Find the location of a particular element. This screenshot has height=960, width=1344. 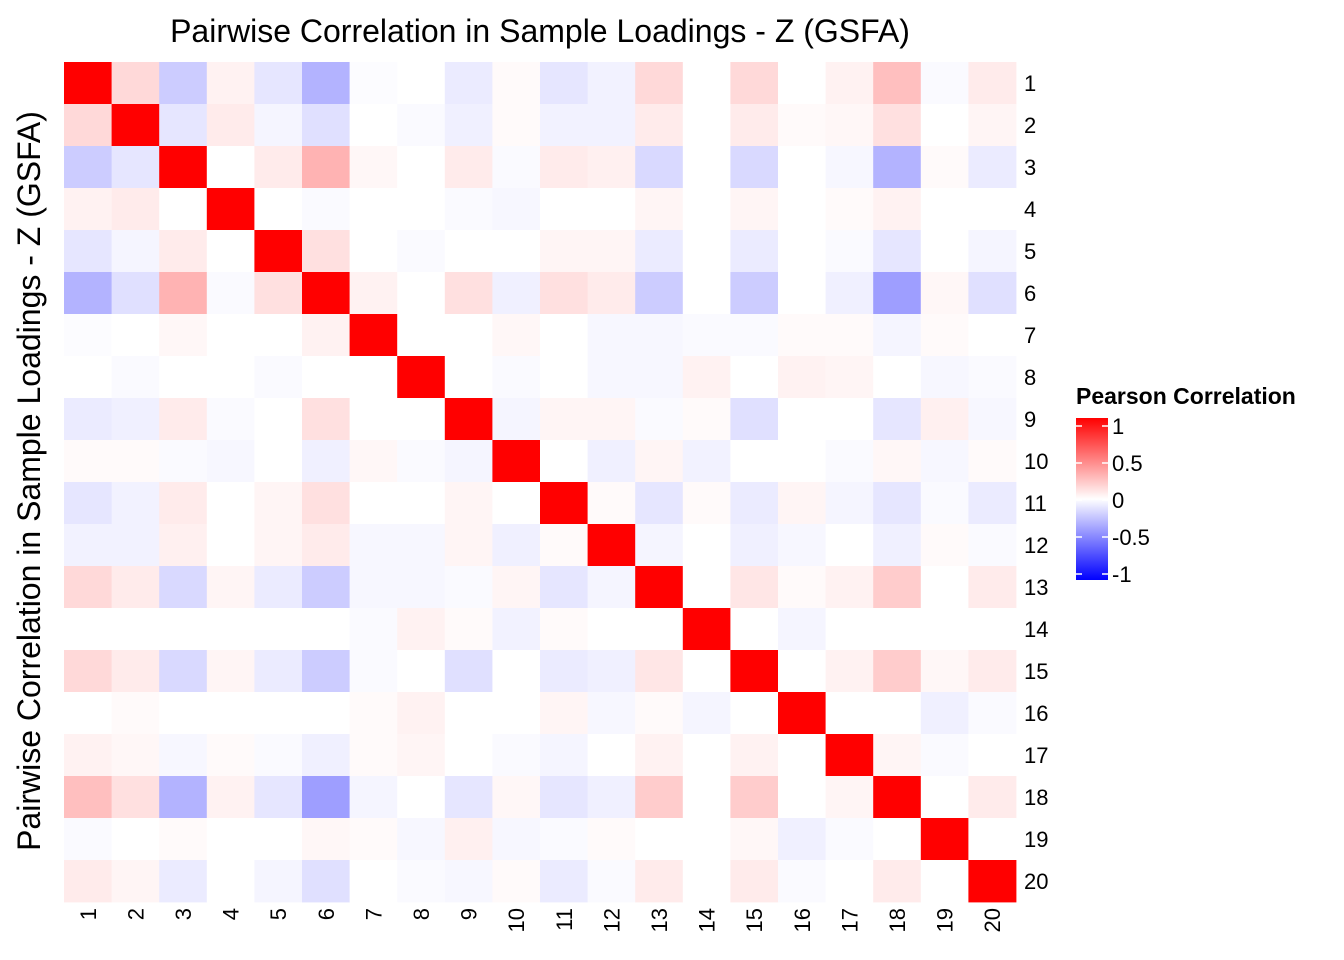

x-tick-label: 2 is located at coordinates (135, 914).